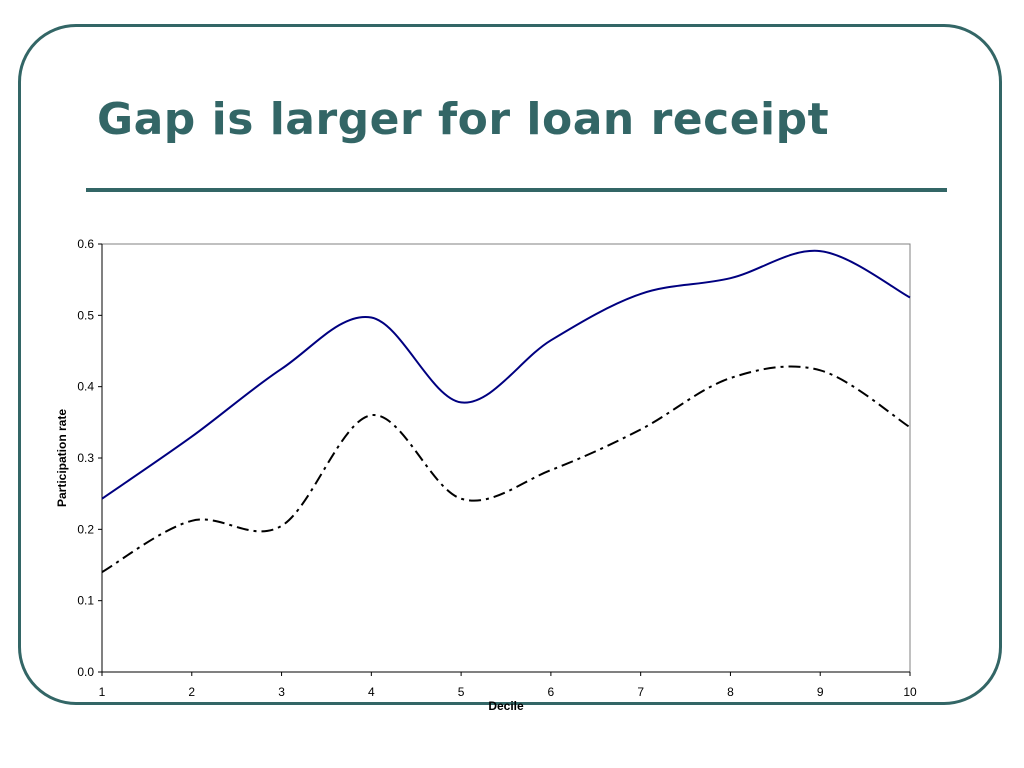 The height and width of the screenshot is (768, 1024). Describe the element at coordinates (191, 692) in the screenshot. I see `x-tick-label: 2` at that location.